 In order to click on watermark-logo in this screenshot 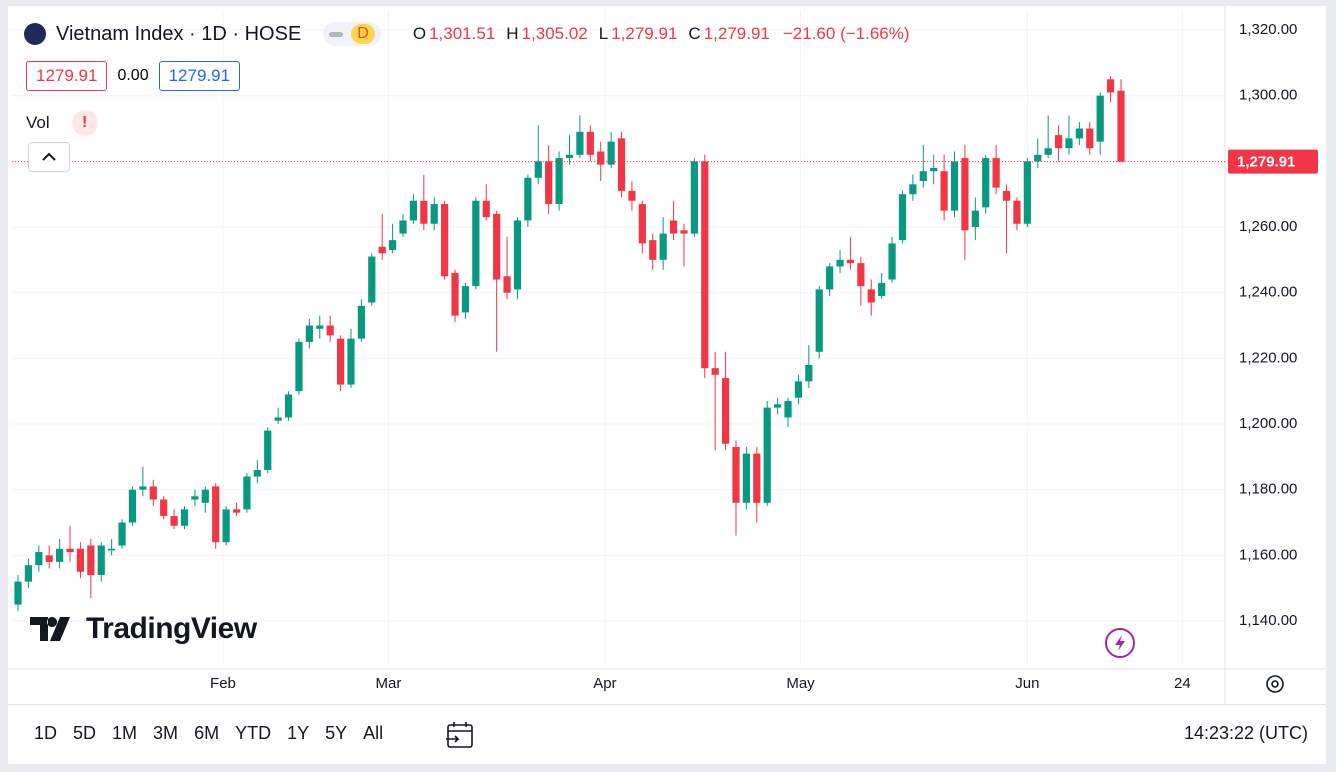, I will do `click(50, 629)`.